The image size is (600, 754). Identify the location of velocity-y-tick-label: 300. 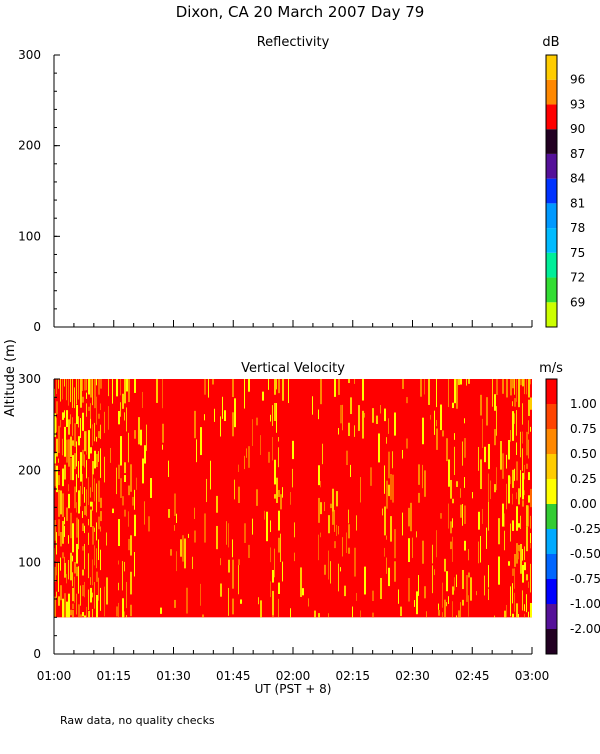
(29, 379).